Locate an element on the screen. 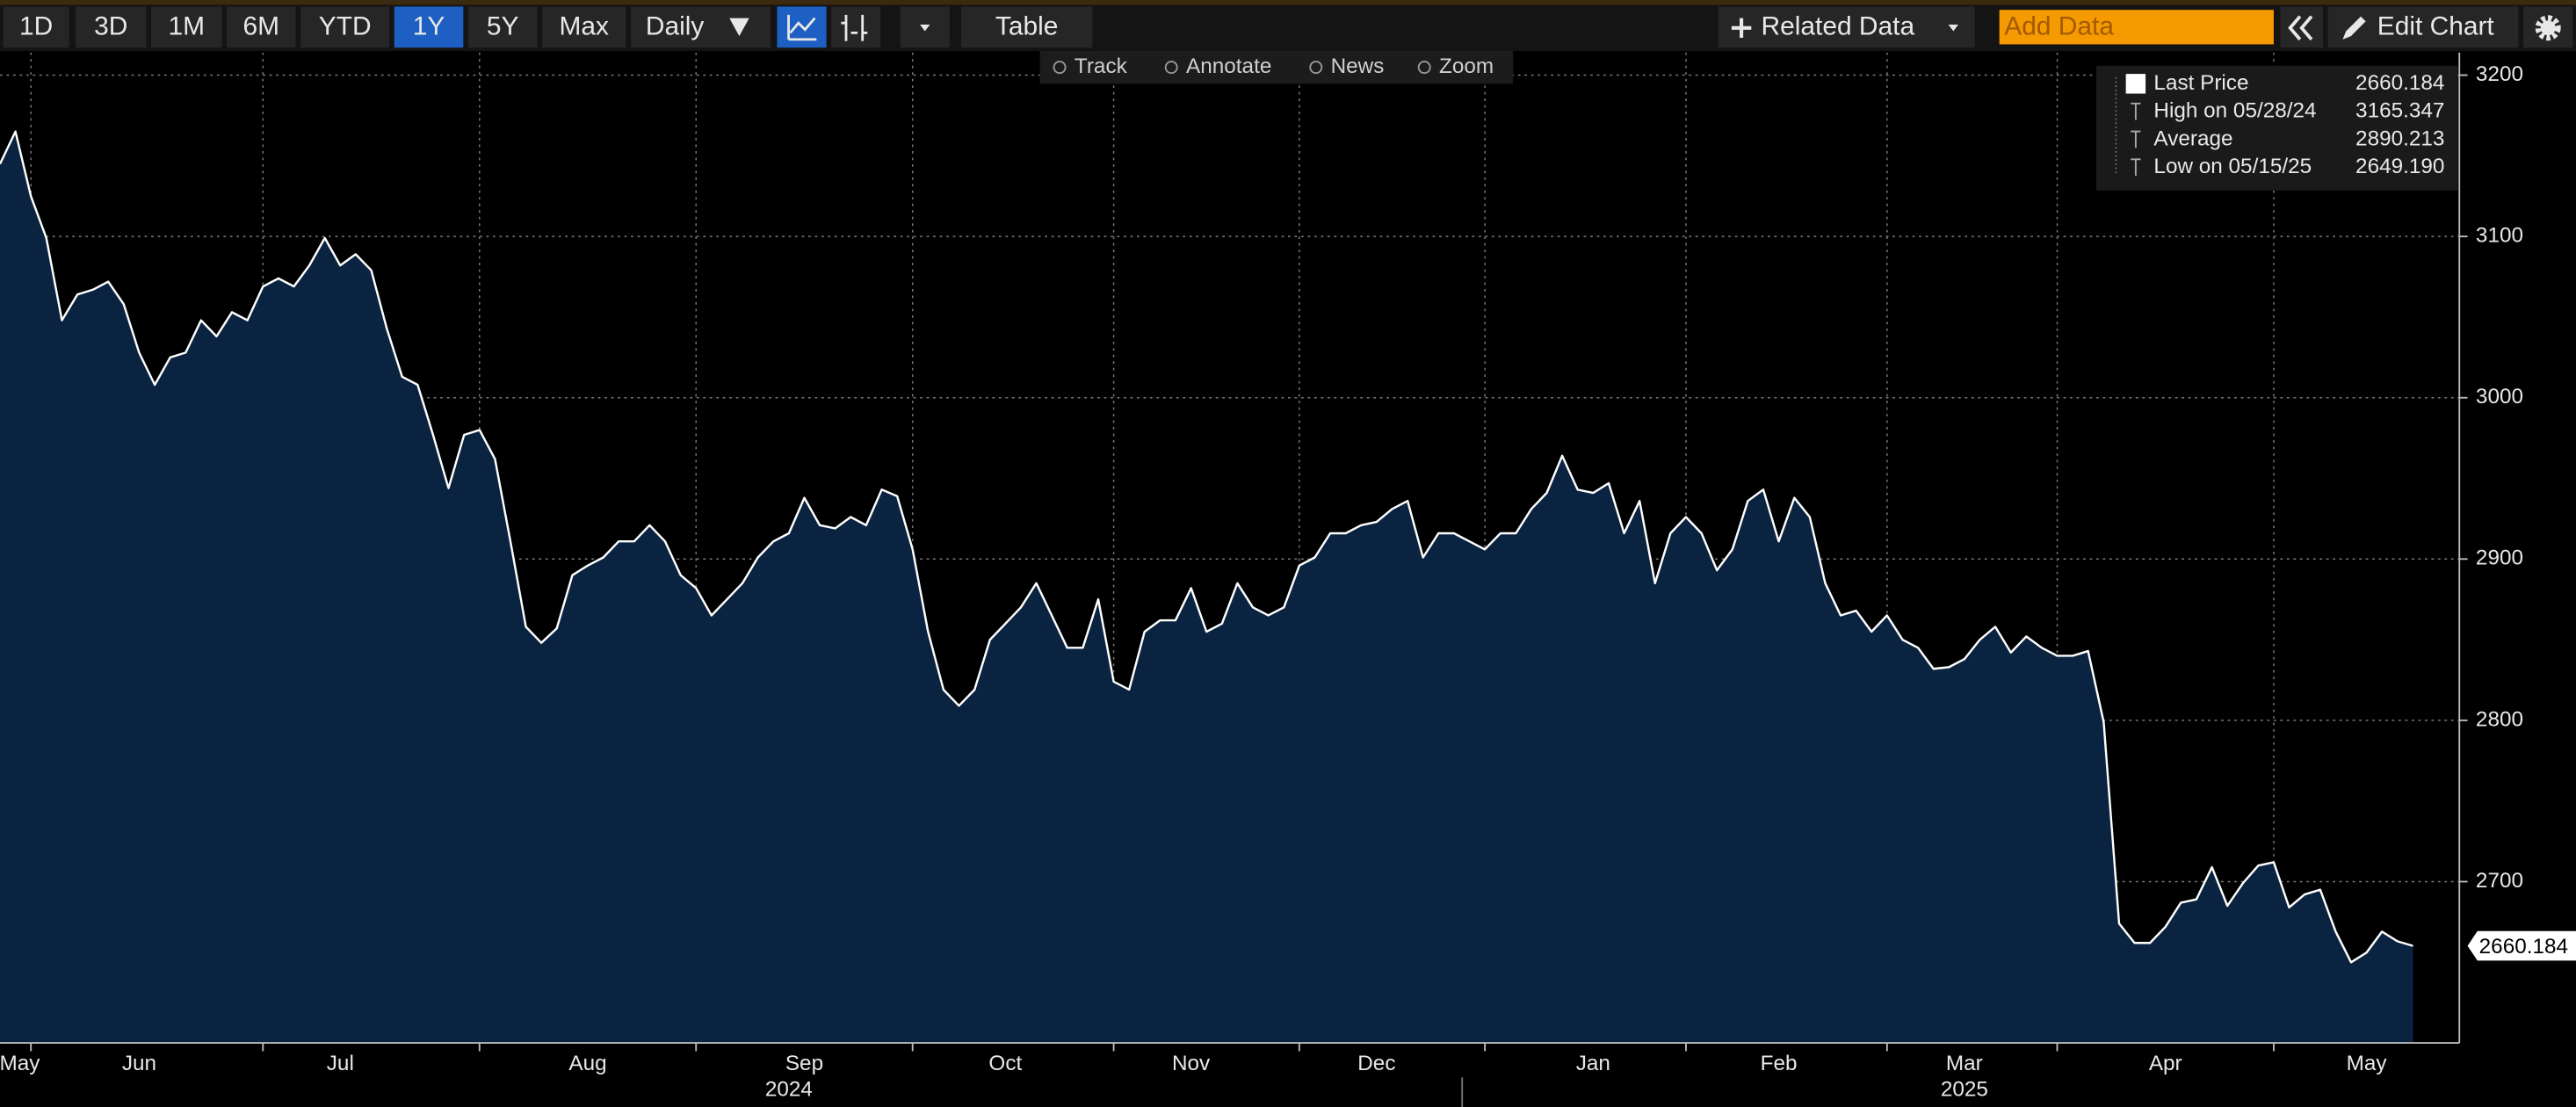 The width and height of the screenshot is (2576, 1107). x-tick-label: Mar is located at coordinates (1964, 1063).